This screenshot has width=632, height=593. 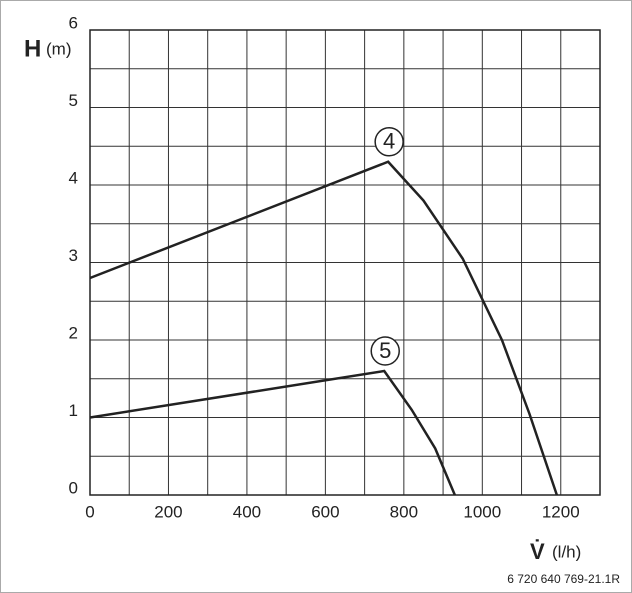 What do you see at coordinates (89, 511) in the screenshot?
I see `x-tick-label: 0` at bounding box center [89, 511].